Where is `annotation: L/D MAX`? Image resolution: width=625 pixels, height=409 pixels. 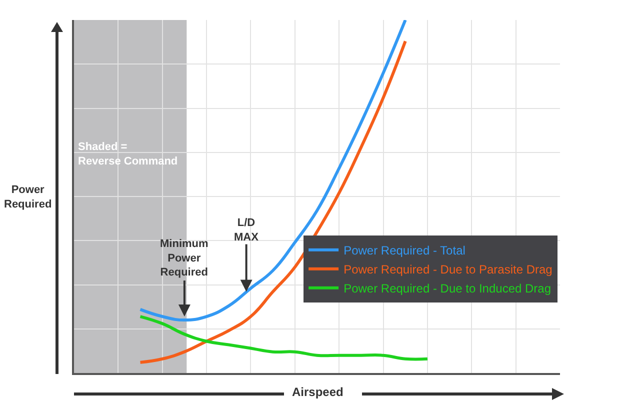 annotation: L/D MAX is located at coordinates (247, 230).